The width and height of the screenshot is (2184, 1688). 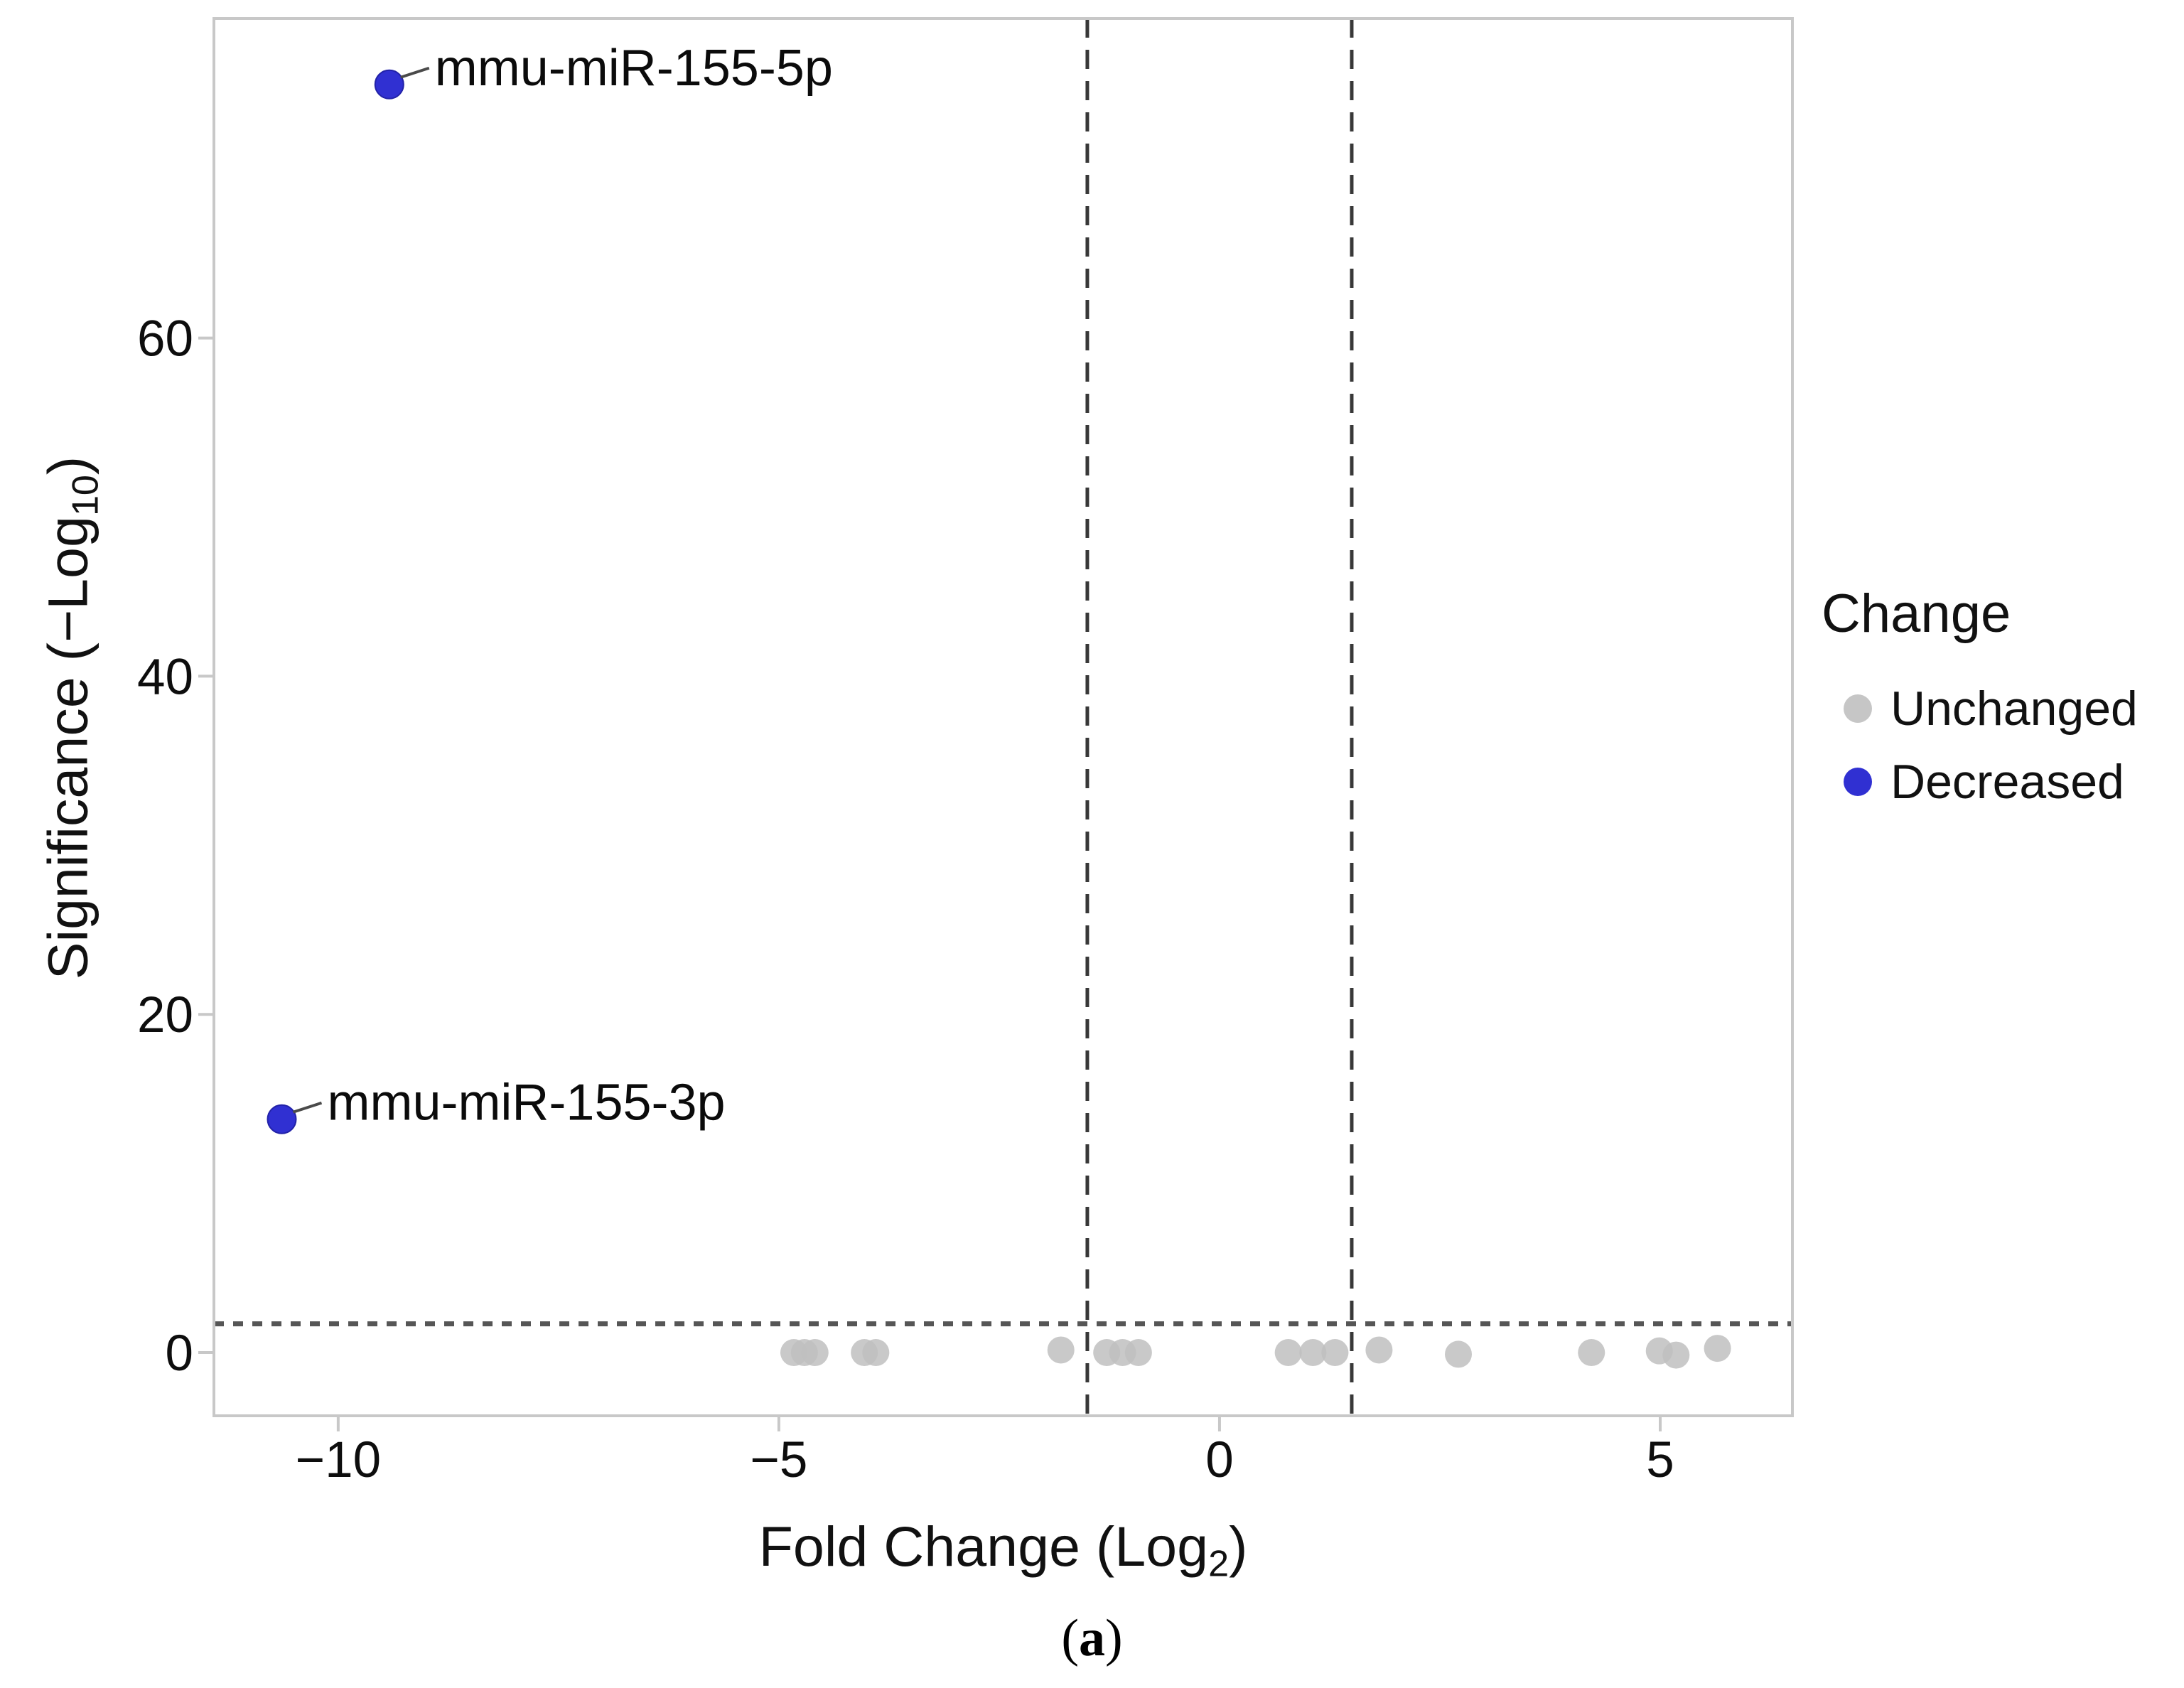 I want to click on y-axis-title-main: Significance (−Log, so click(x=67, y=748).